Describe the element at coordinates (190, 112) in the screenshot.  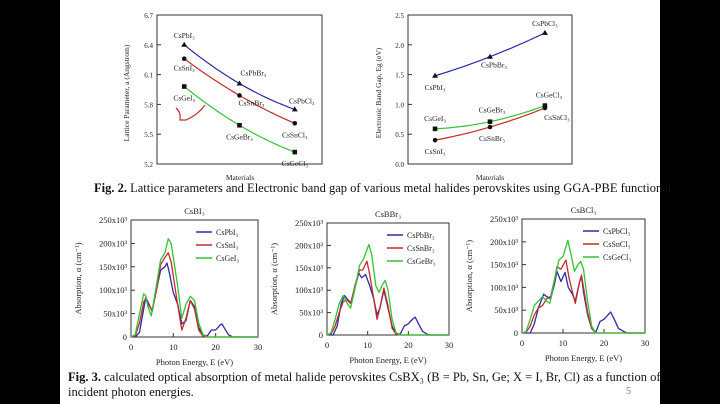
I see `red-annotation-scribble` at that location.